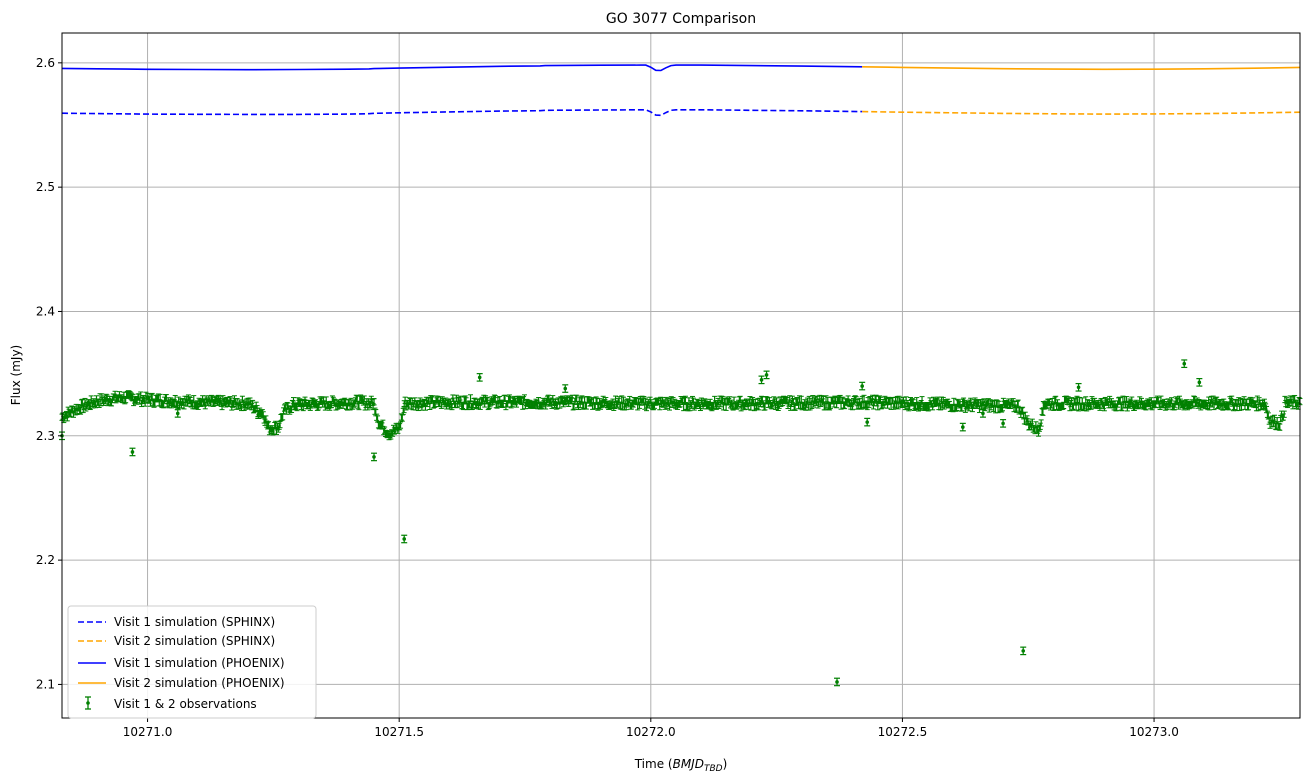 The image size is (1311, 782). I want to click on y-tick-label: 2.2, so click(45, 560).